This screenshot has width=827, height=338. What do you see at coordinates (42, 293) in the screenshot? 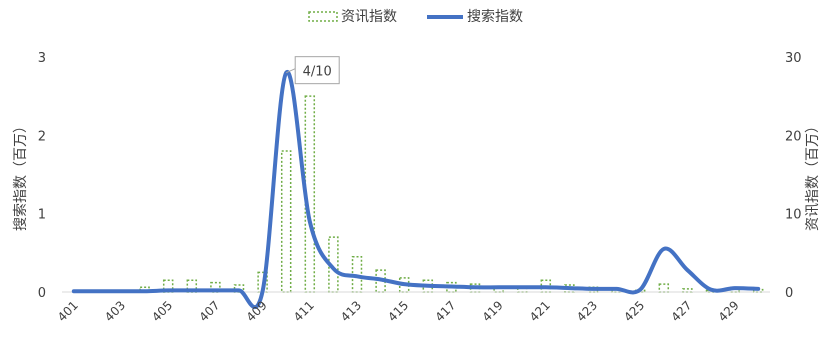
I see `y-left-tick-label: 0` at bounding box center [42, 293].